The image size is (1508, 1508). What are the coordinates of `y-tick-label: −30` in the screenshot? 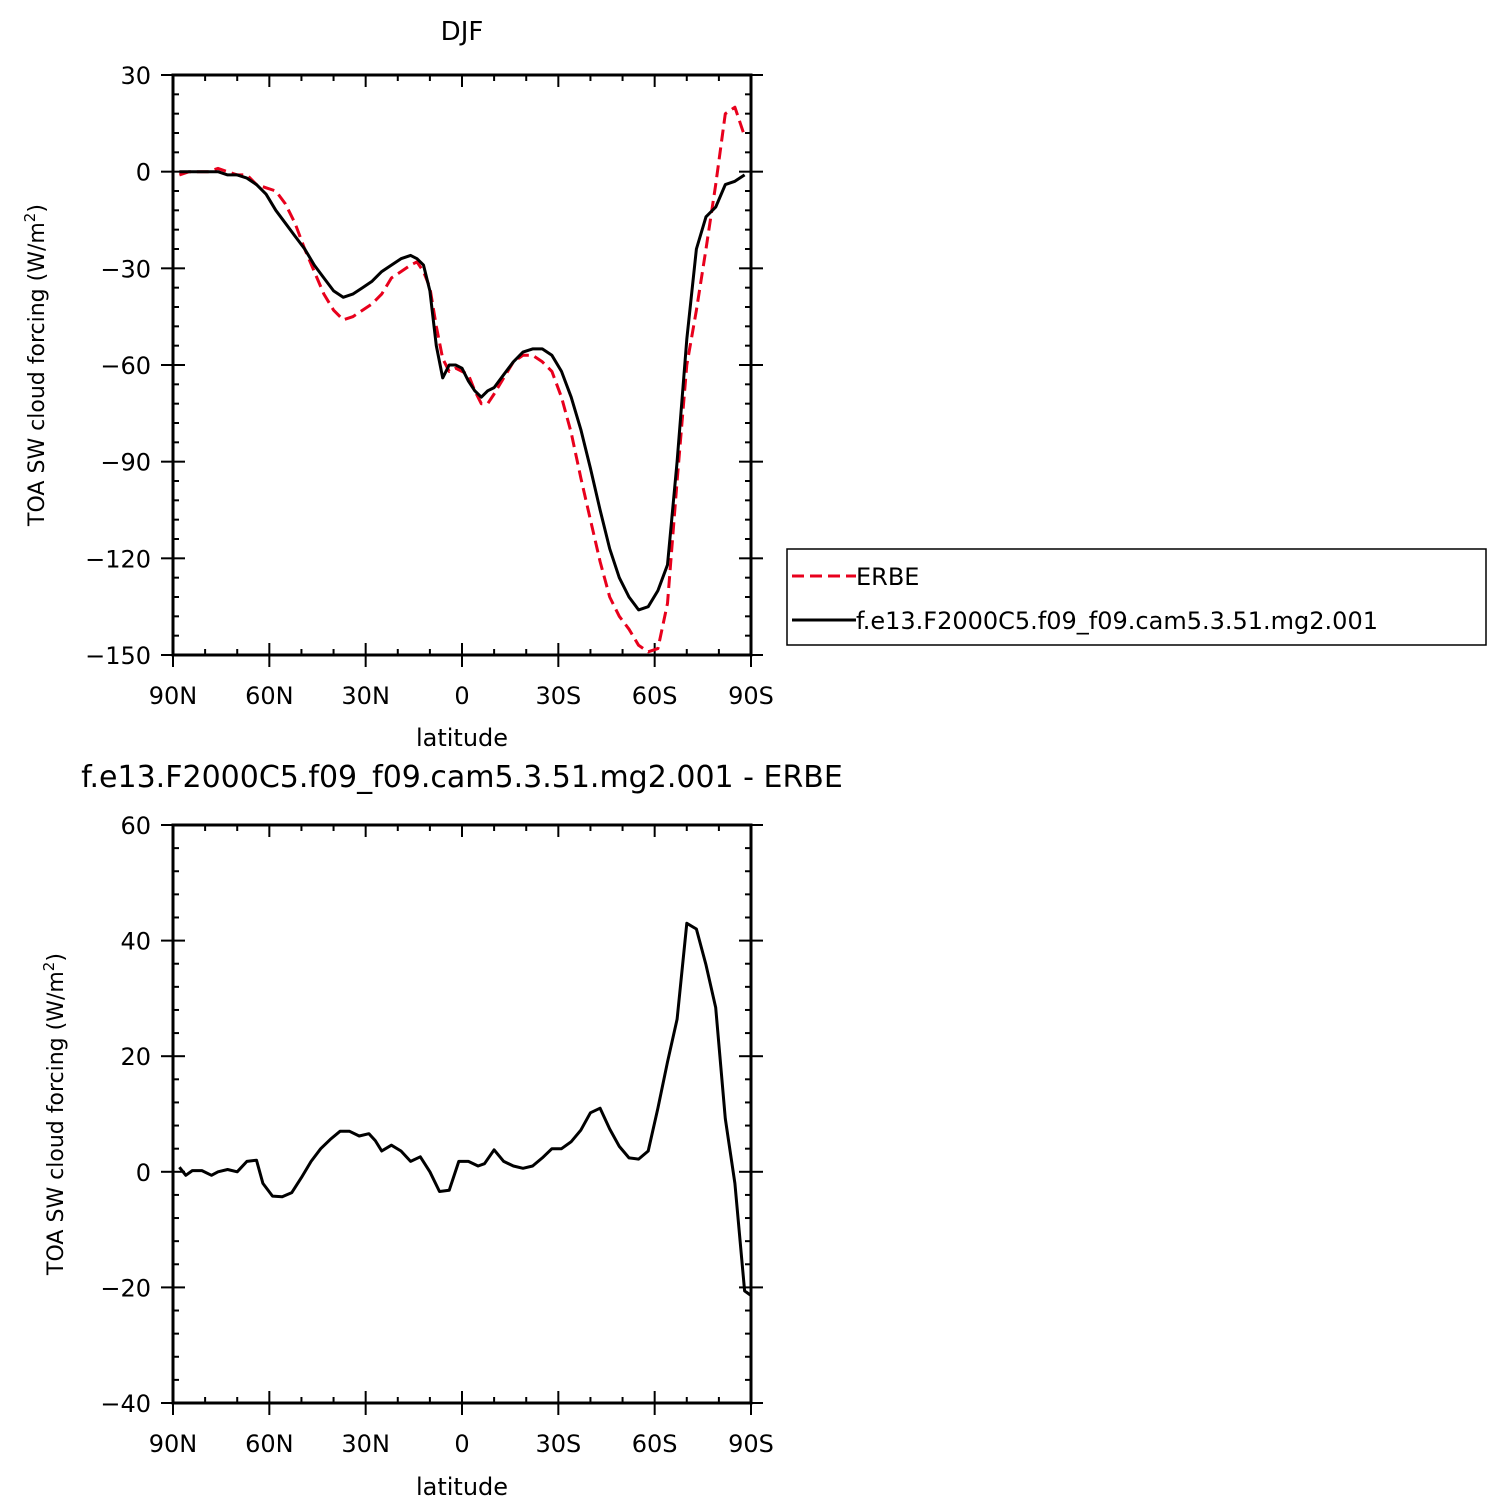 It's located at (125, 269).